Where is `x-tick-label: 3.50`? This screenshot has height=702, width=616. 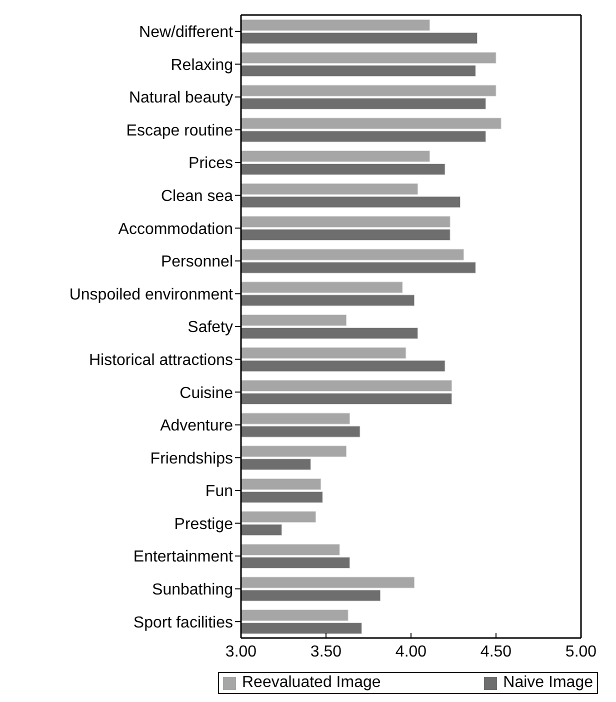
x-tick-label: 3.50 is located at coordinates (326, 651).